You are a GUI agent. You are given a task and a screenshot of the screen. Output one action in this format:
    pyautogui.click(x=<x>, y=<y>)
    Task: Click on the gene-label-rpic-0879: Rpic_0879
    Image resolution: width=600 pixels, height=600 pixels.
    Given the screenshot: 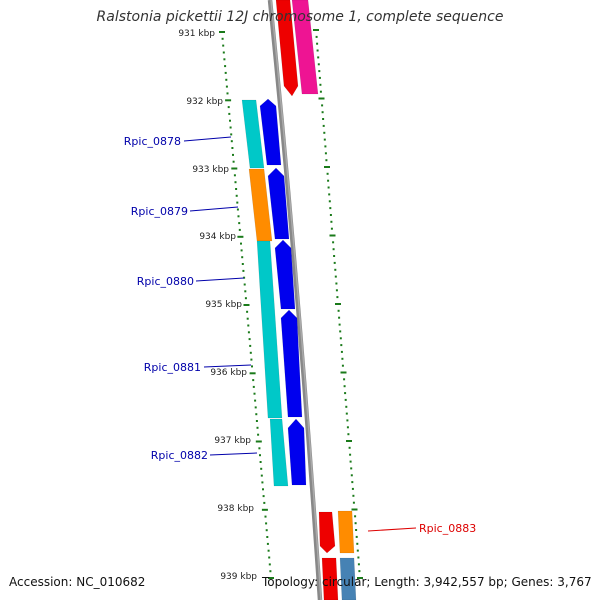 What is the action you would take?
    pyautogui.click(x=159, y=211)
    